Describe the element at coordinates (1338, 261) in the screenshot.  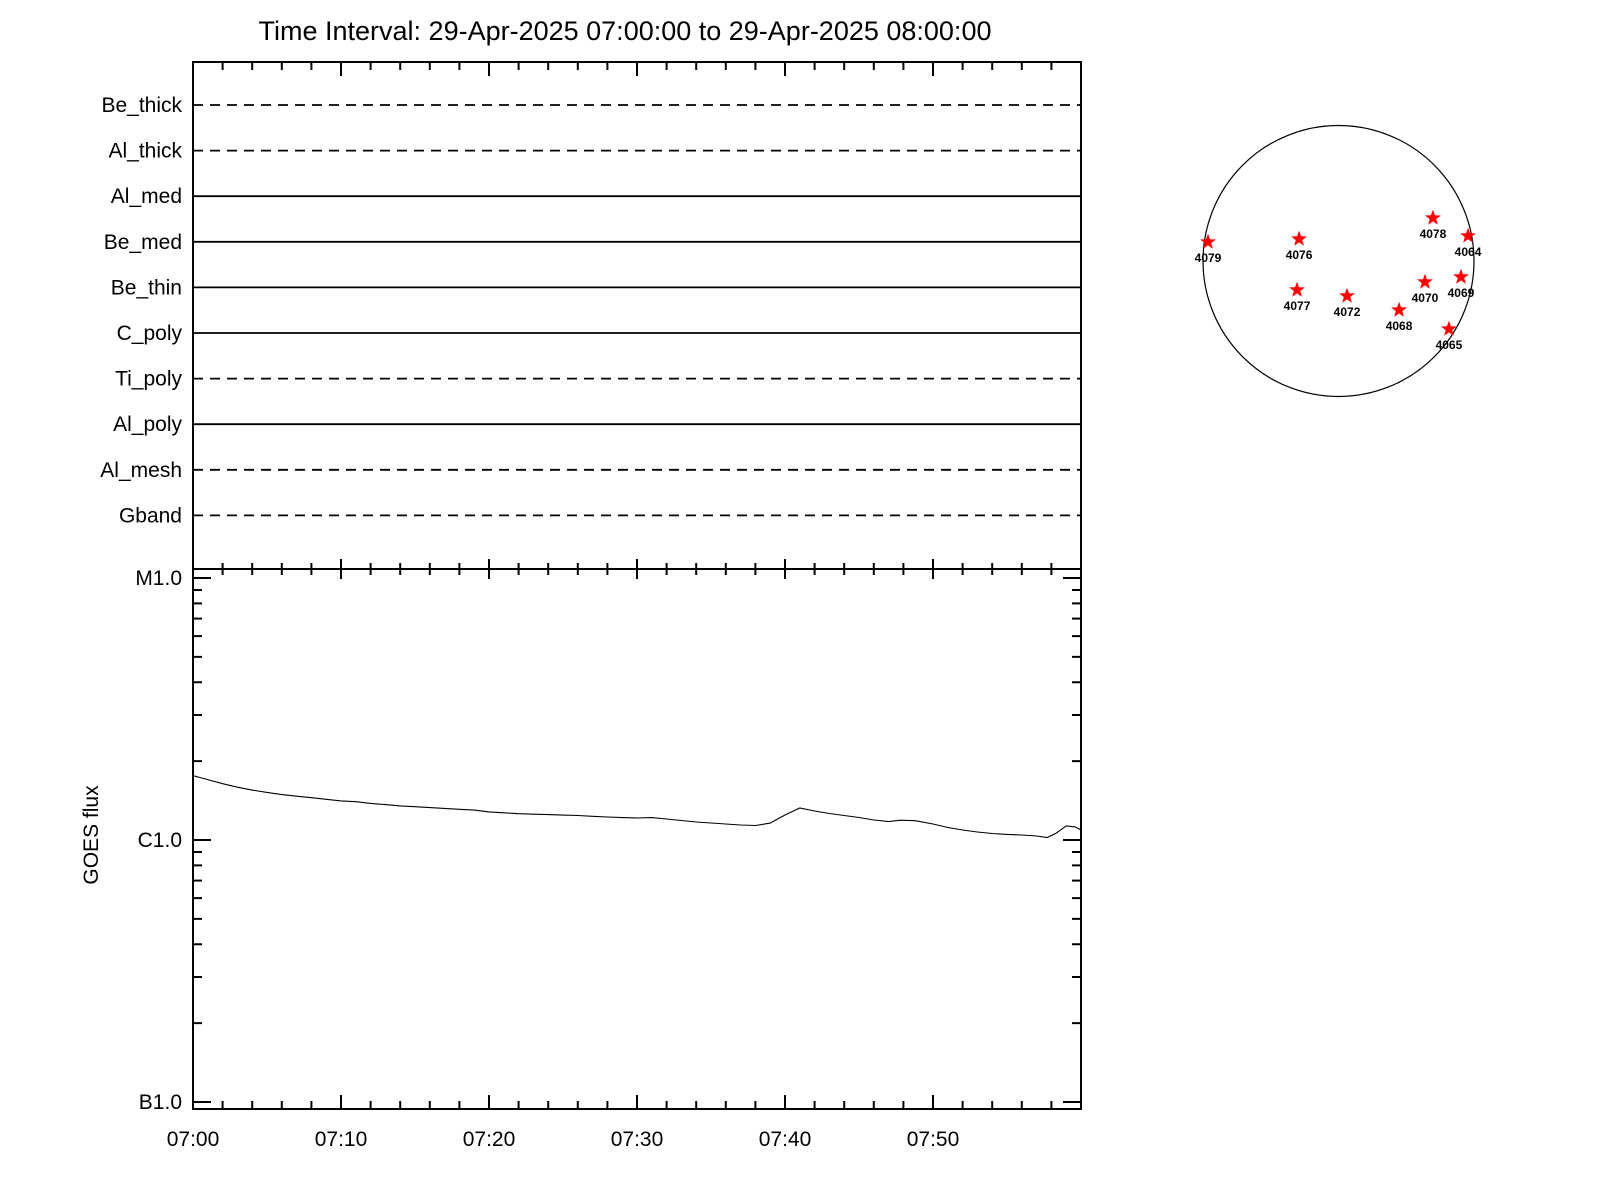
I see `solar-disk-circle` at that location.